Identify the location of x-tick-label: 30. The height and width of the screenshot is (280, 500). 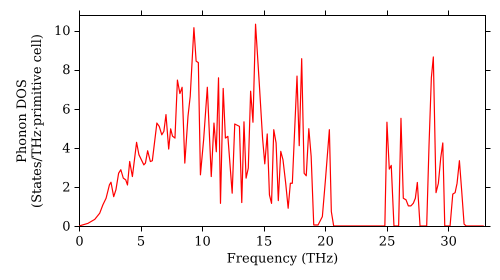
(448, 242).